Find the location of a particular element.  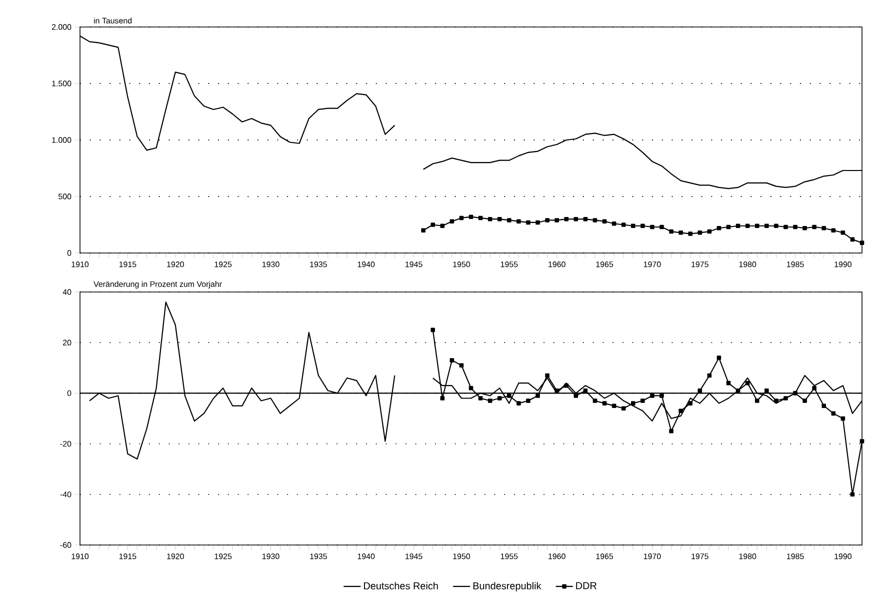

legend-label: DDR is located at coordinates (586, 586).